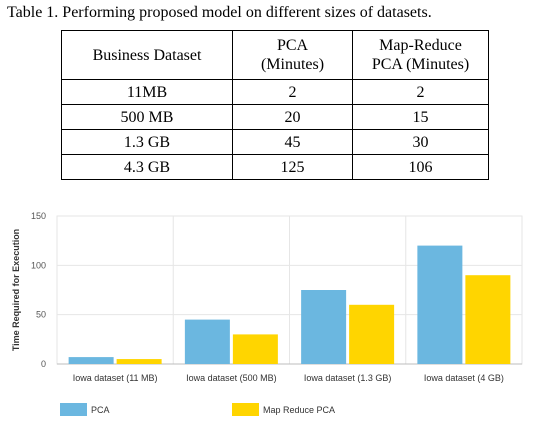 The image size is (537, 424). I want to click on table-row: 500 MB 20 15, so click(275, 117).